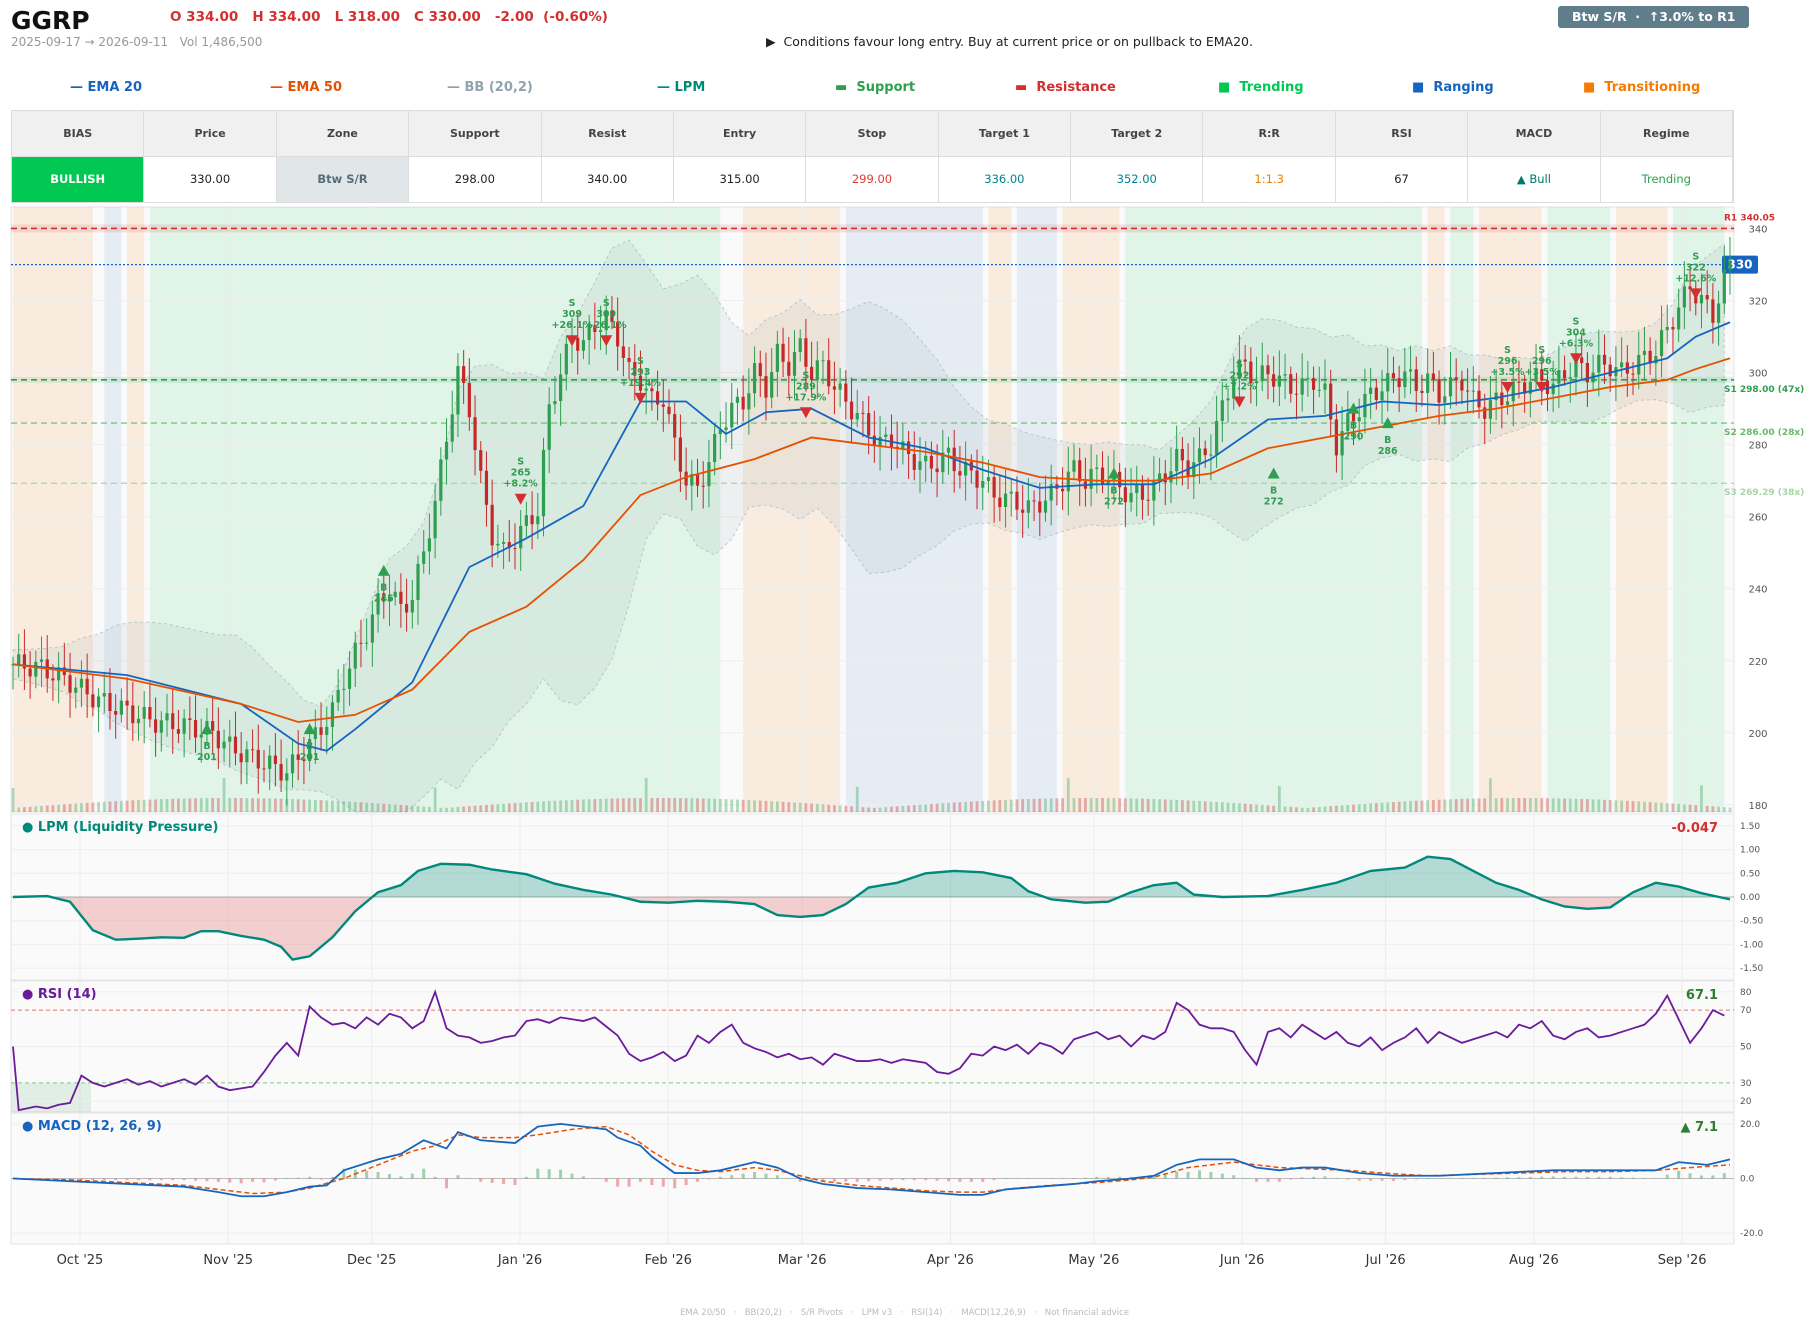 The width and height of the screenshot is (1809, 1330). What do you see at coordinates (1750, 898) in the screenshot?
I see `lpm-y-tick-label: 0.00` at bounding box center [1750, 898].